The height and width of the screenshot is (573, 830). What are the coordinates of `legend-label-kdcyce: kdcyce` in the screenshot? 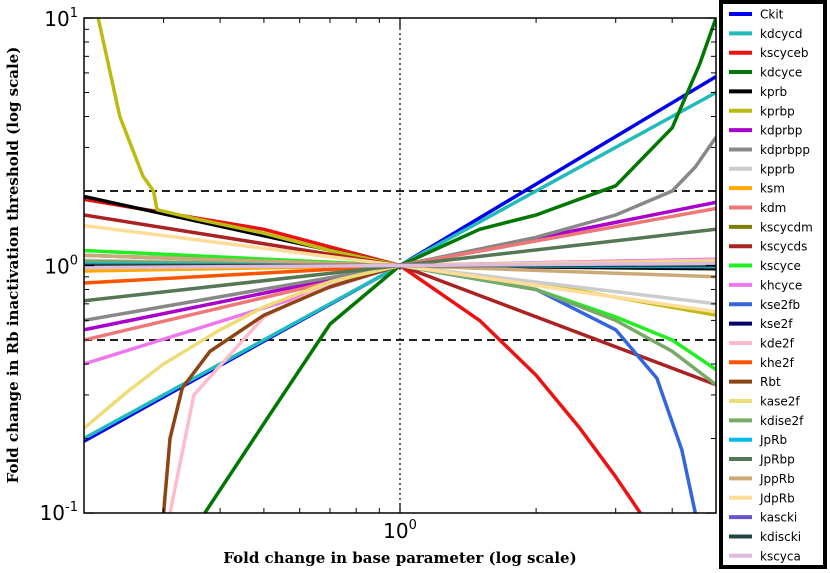 It's located at (781, 73).